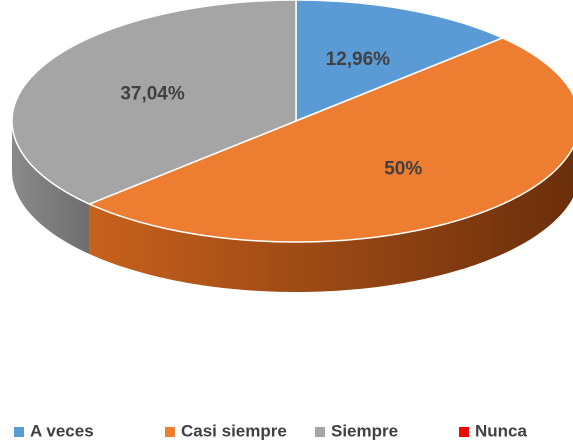 The height and width of the screenshot is (442, 573). What do you see at coordinates (399, 61) in the screenshot?
I see `slice` at bounding box center [399, 61].